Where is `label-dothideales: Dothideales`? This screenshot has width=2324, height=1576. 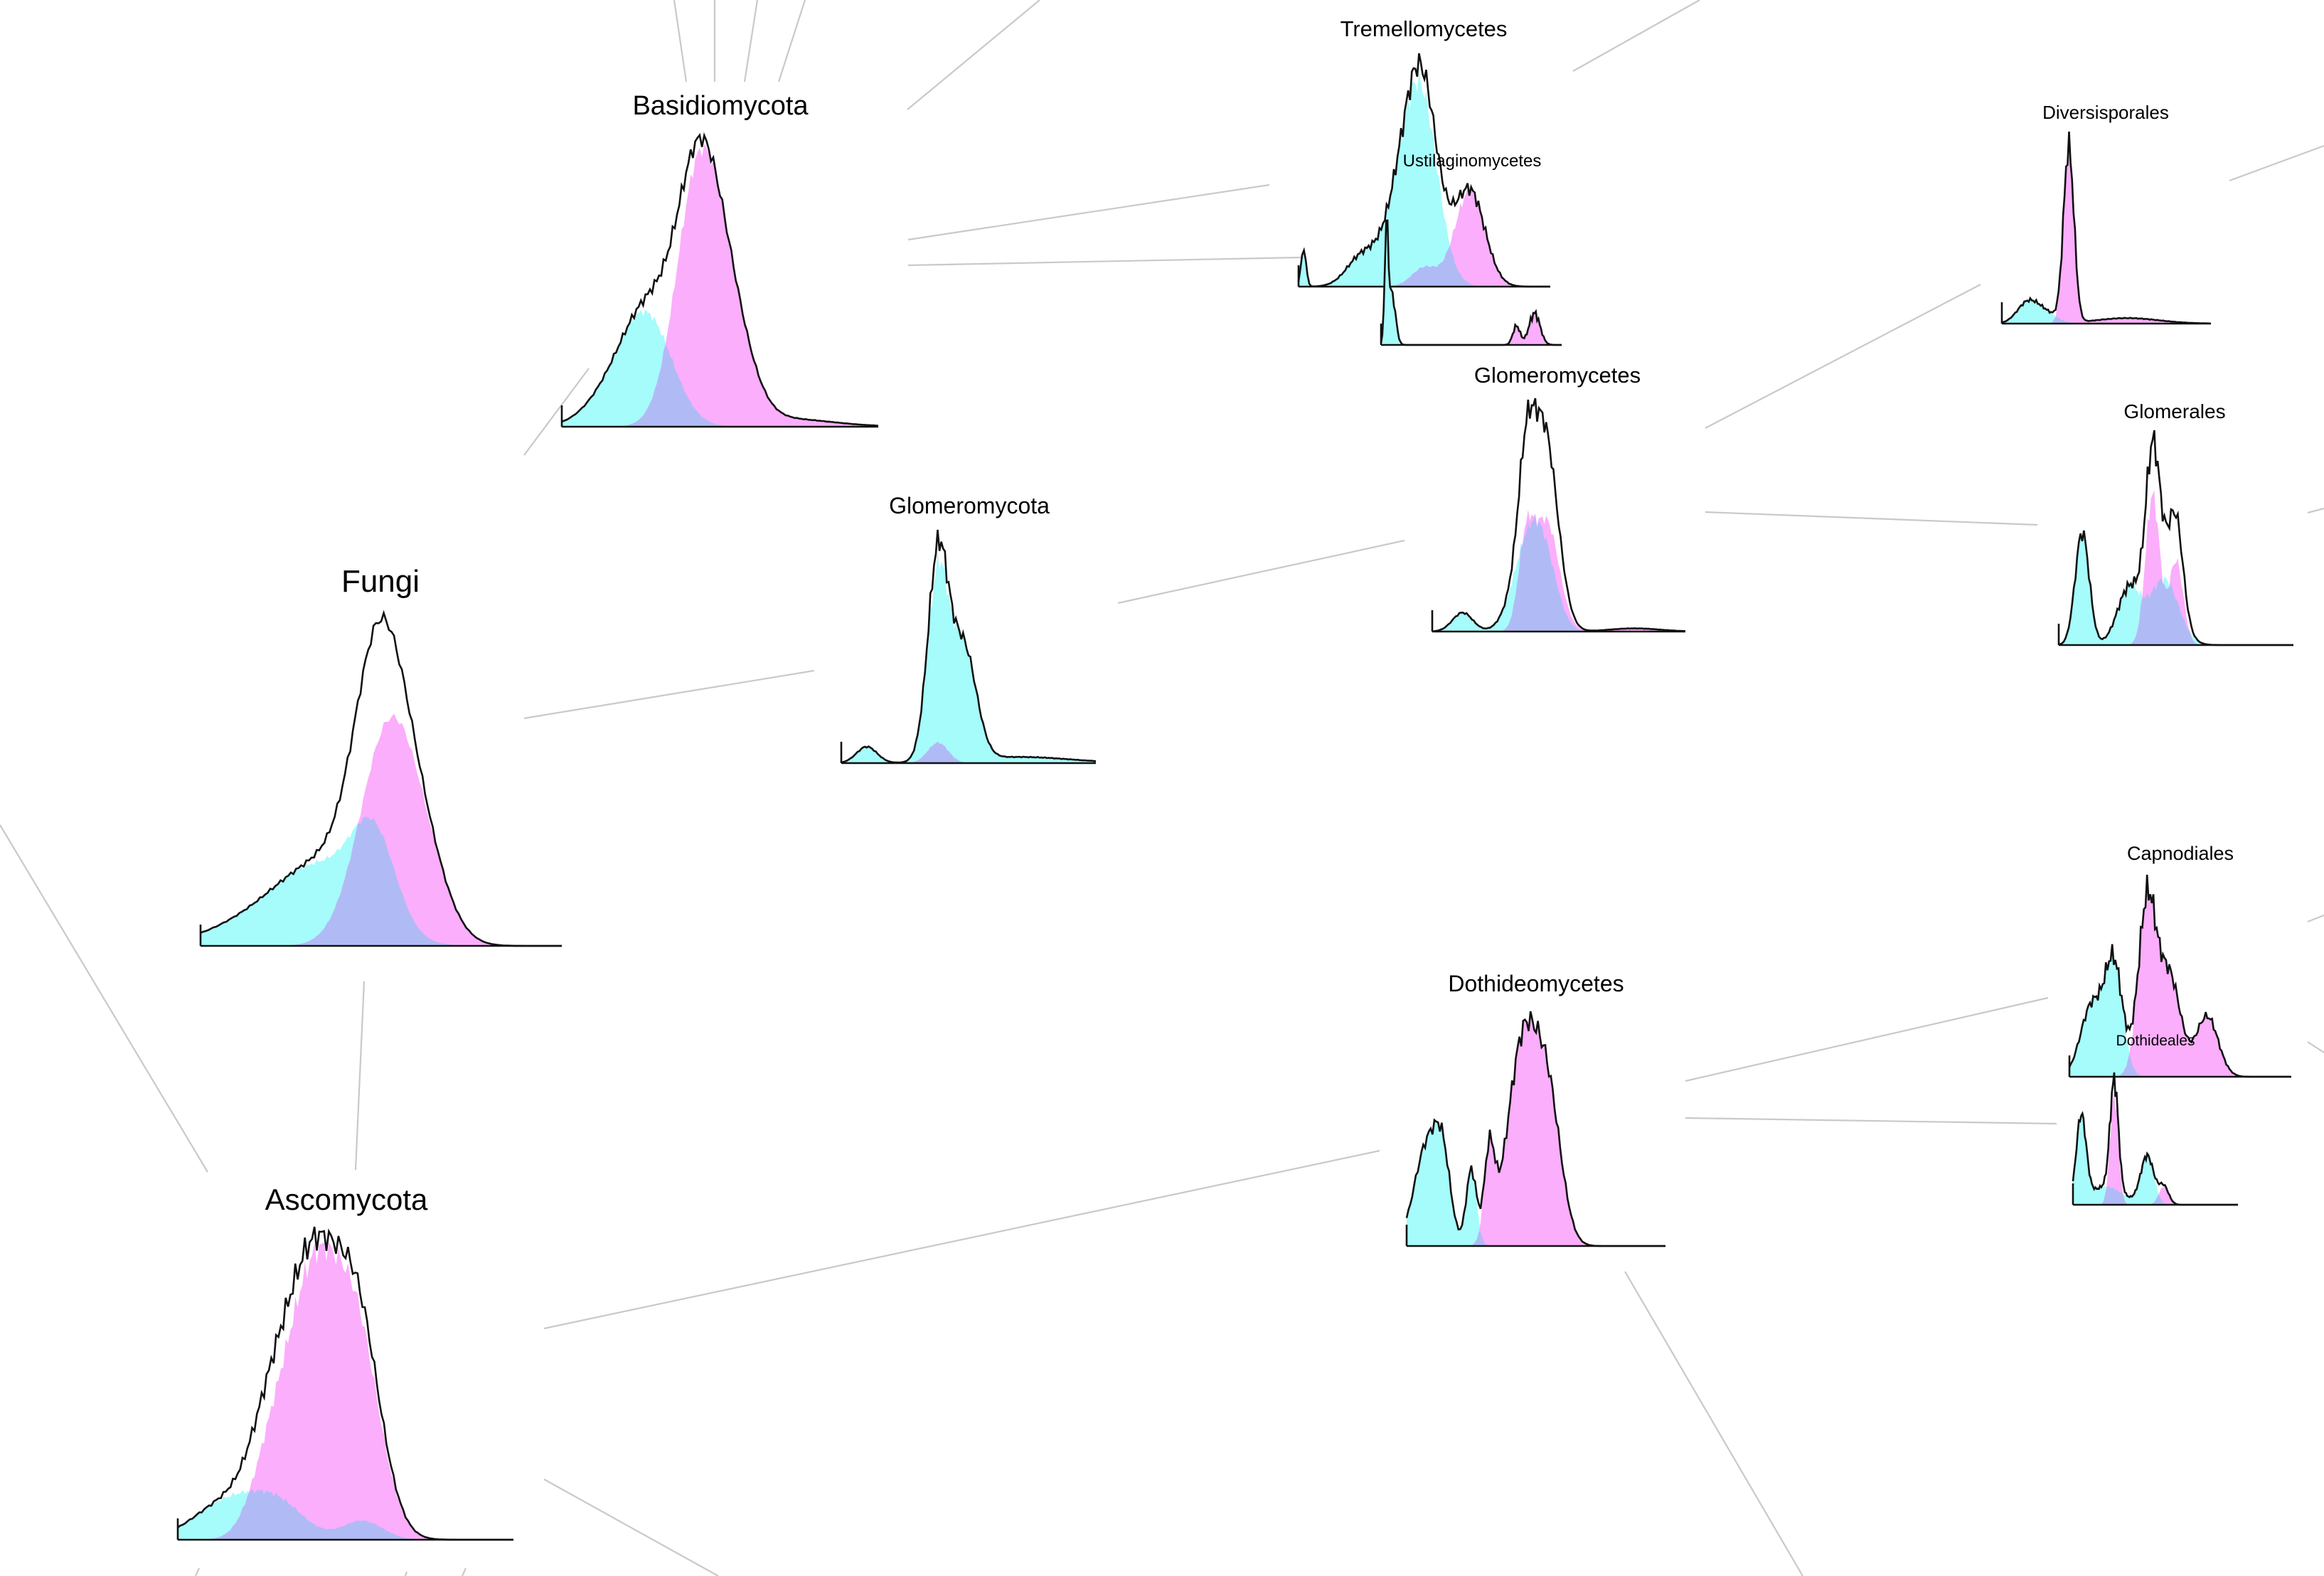
label-dothideales: Dothideales is located at coordinates (2155, 1041).